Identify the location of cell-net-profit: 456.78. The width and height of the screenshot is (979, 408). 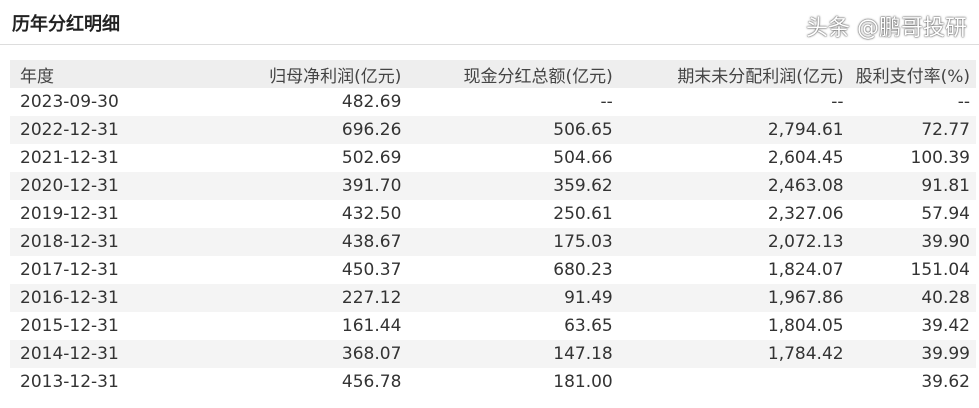
(371, 382).